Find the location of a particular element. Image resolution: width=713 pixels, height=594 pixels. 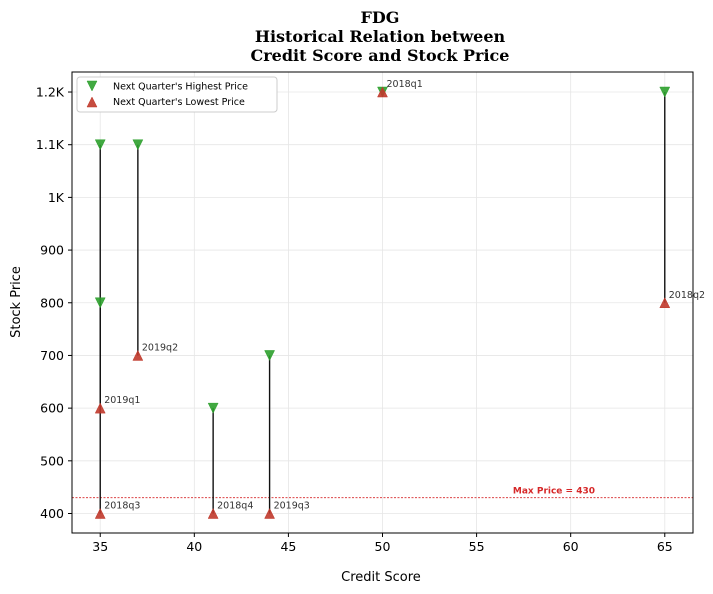

legend-box is located at coordinates (177, 94).